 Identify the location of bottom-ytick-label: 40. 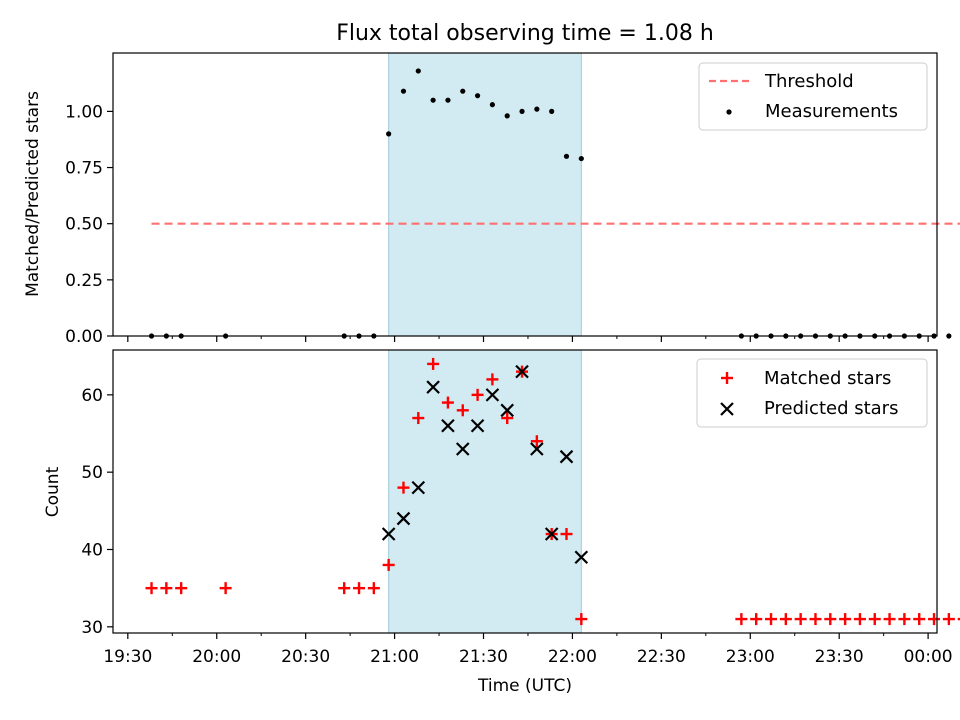
(92, 550).